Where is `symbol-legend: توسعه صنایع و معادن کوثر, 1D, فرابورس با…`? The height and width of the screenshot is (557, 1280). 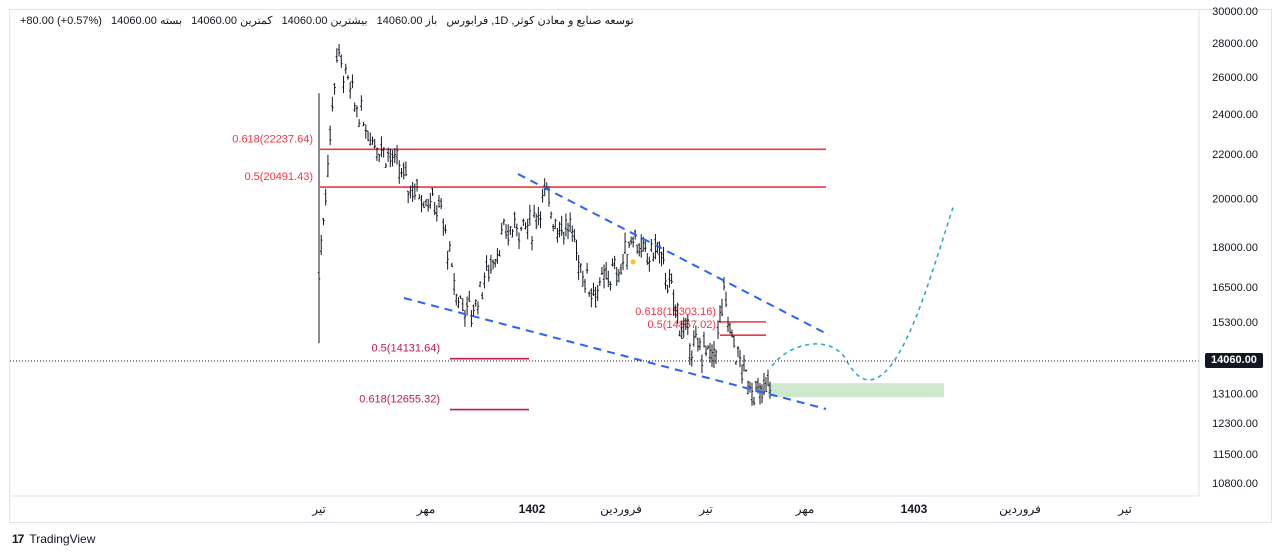
symbol-legend: توسعه صنایع و معادن کوثر, 1D, فرابورس با… is located at coordinates (324, 20).